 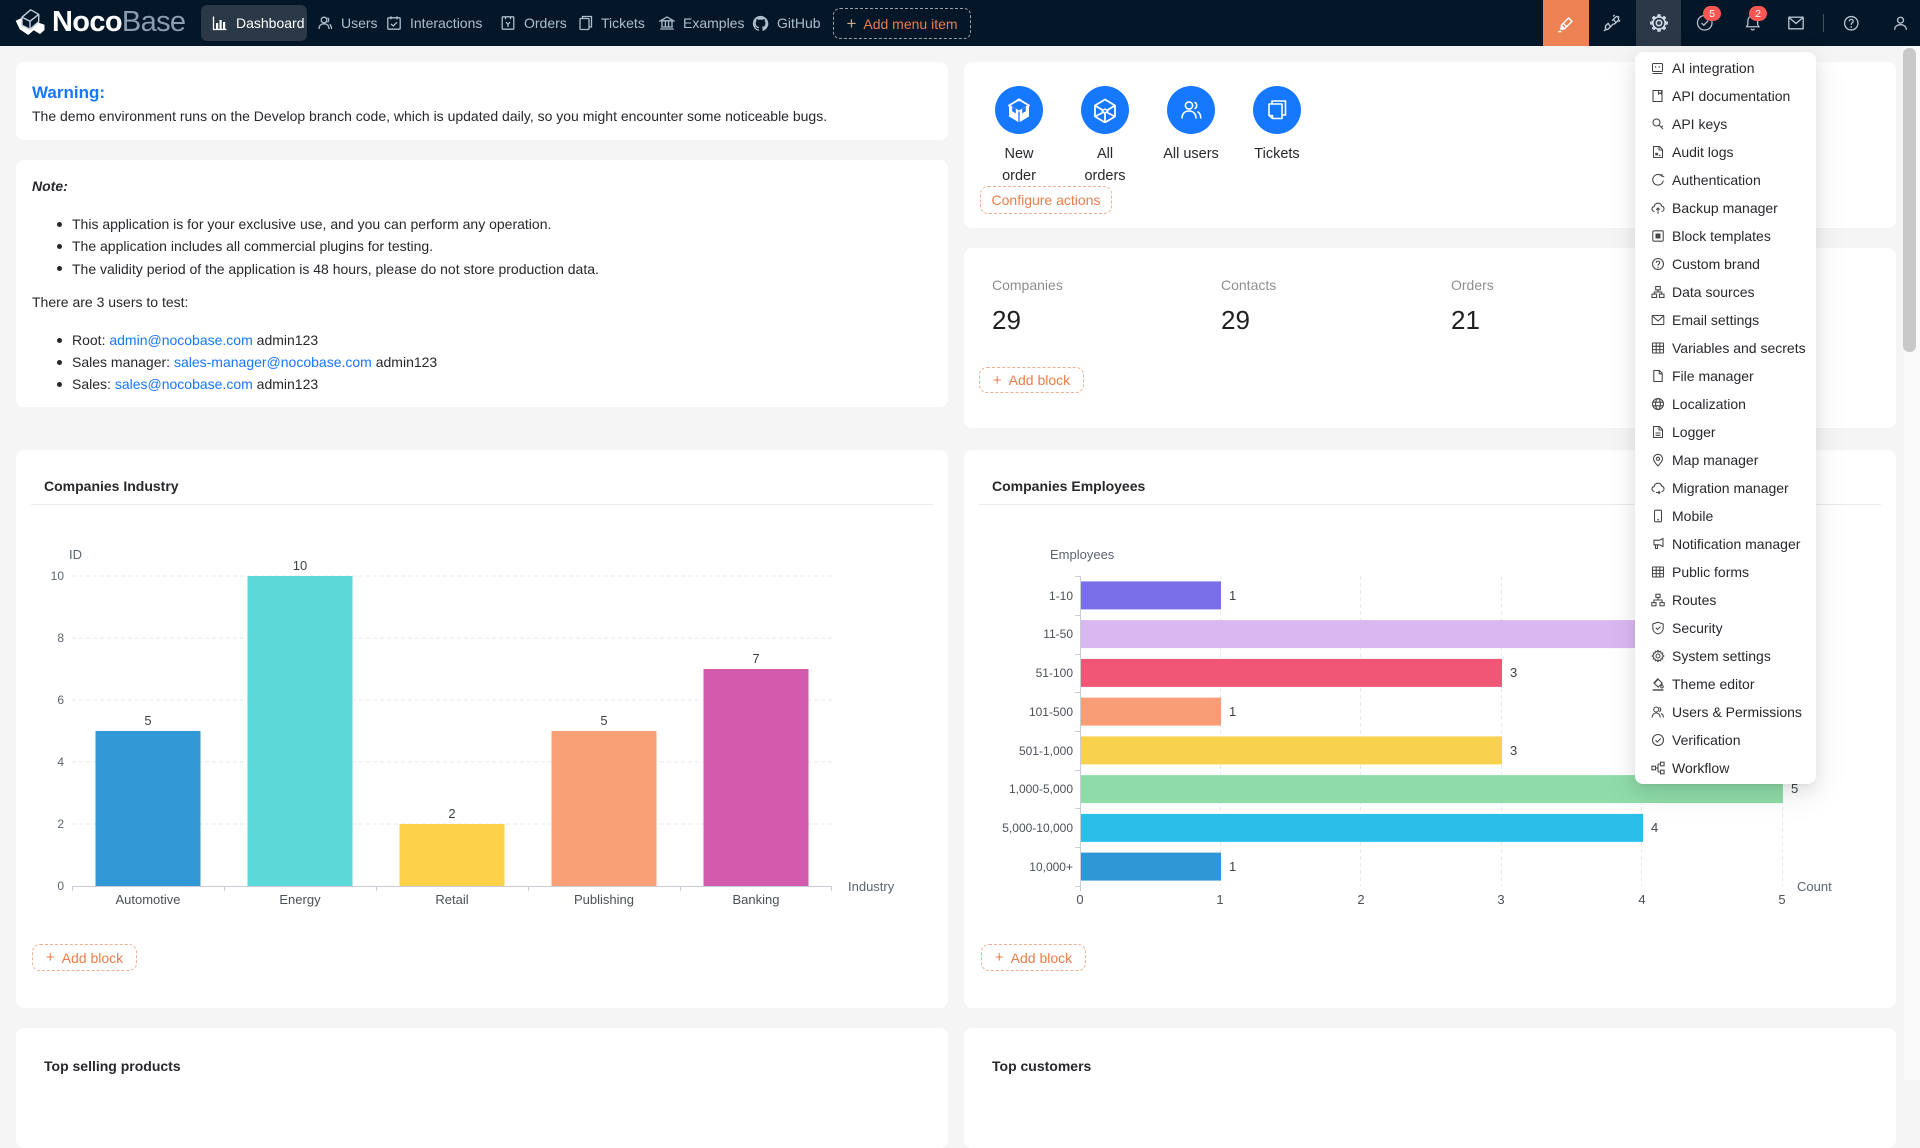 I want to click on svg-text: 6, so click(x=60, y=700).